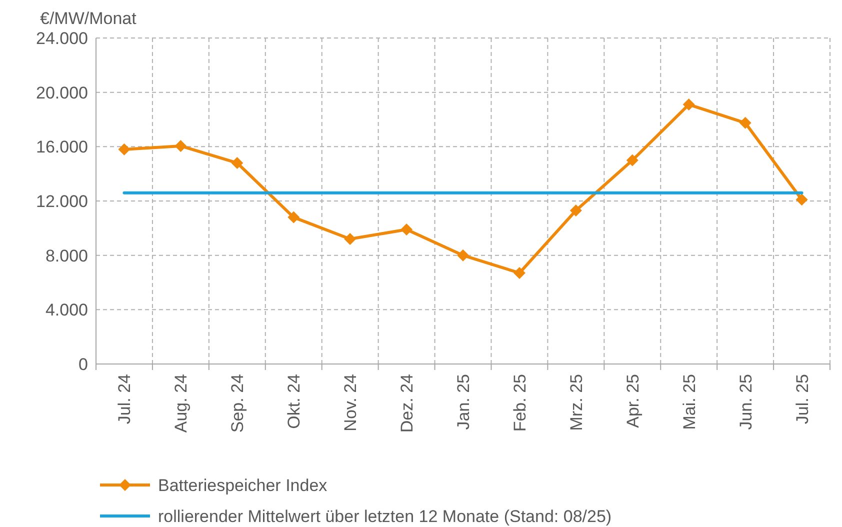  Describe the element at coordinates (66, 310) in the screenshot. I see `y-tick-label: 4.000` at that location.